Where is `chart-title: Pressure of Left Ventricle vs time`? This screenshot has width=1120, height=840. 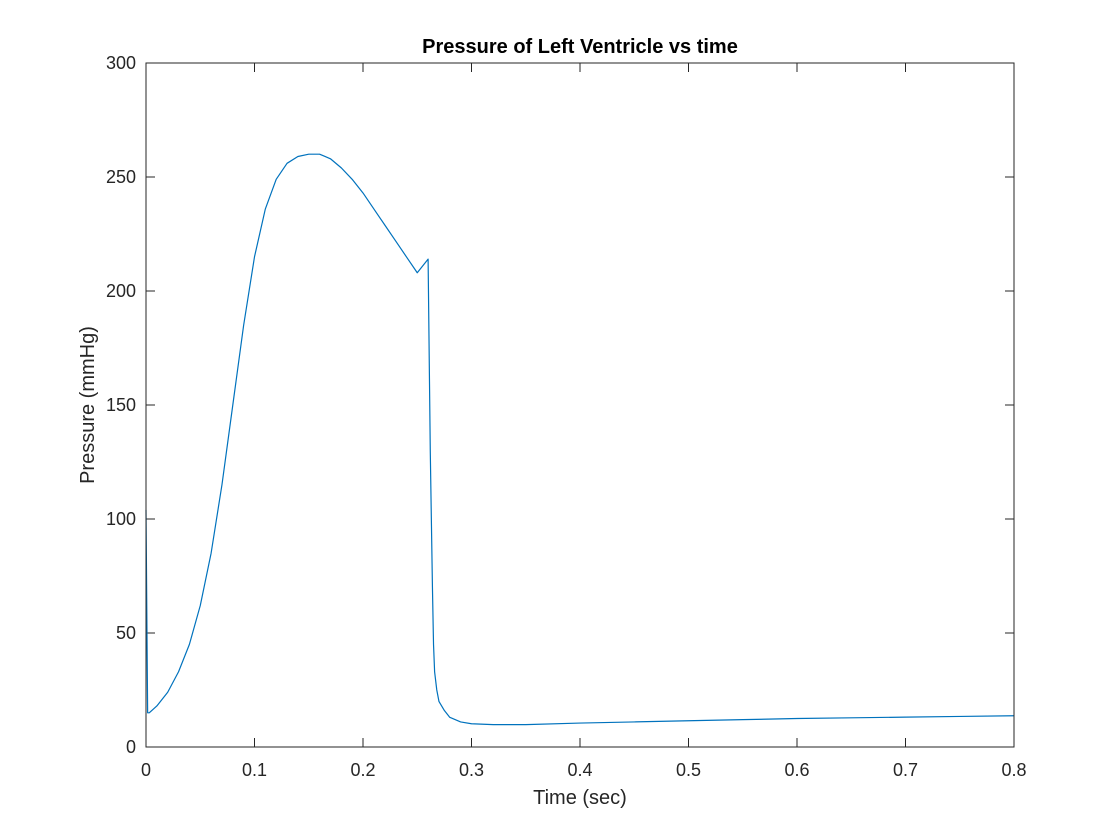
chart-title: Pressure of Left Ventricle vs time is located at coordinates (580, 47).